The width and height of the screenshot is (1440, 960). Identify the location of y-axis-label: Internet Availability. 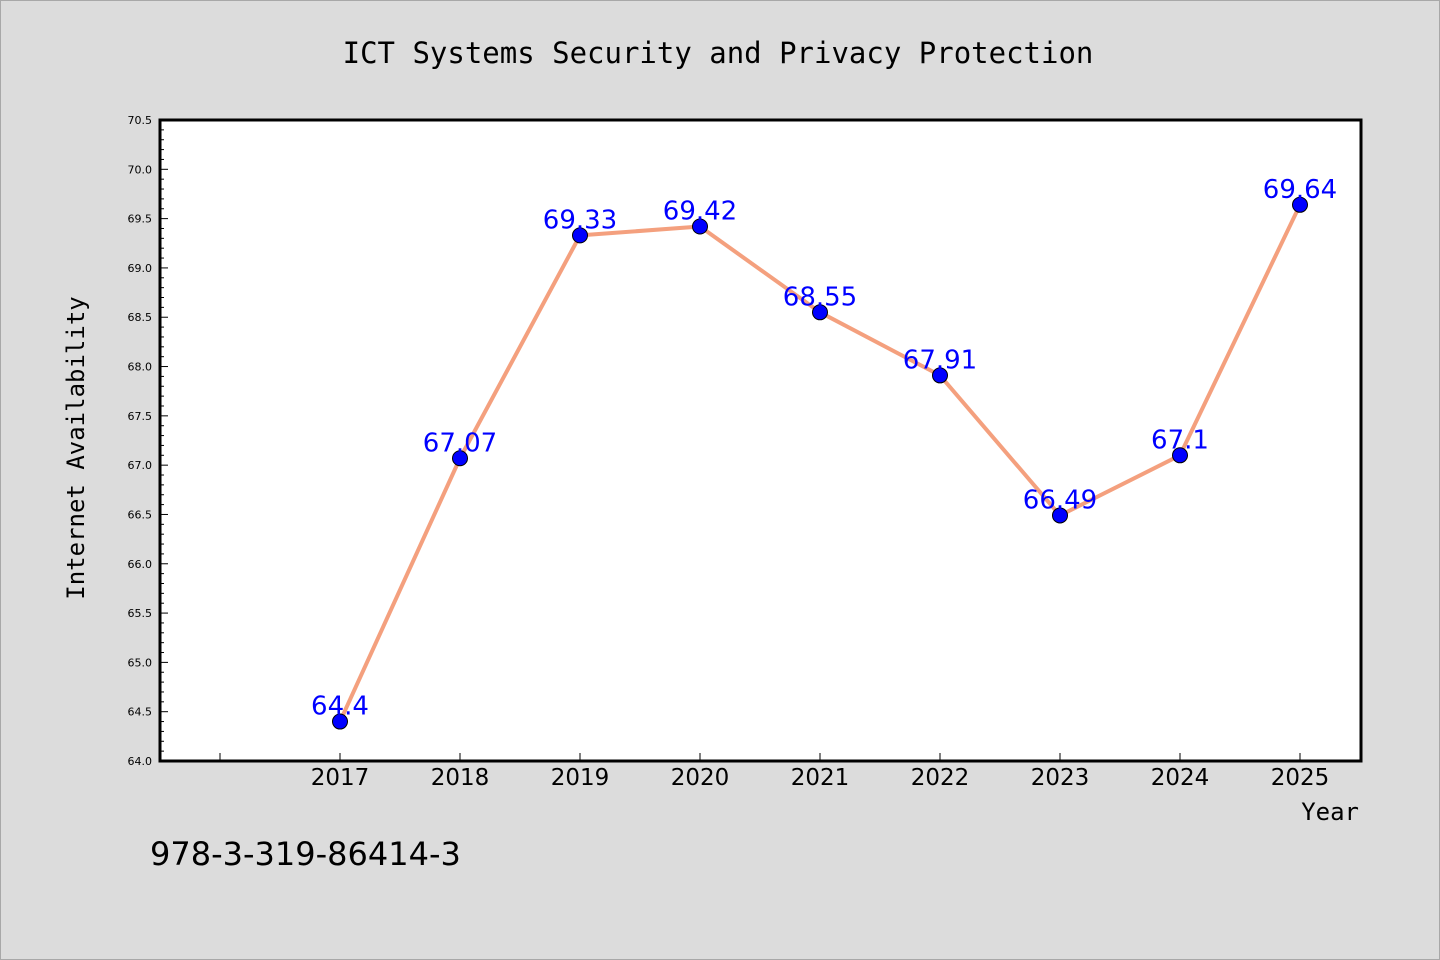
(76, 447).